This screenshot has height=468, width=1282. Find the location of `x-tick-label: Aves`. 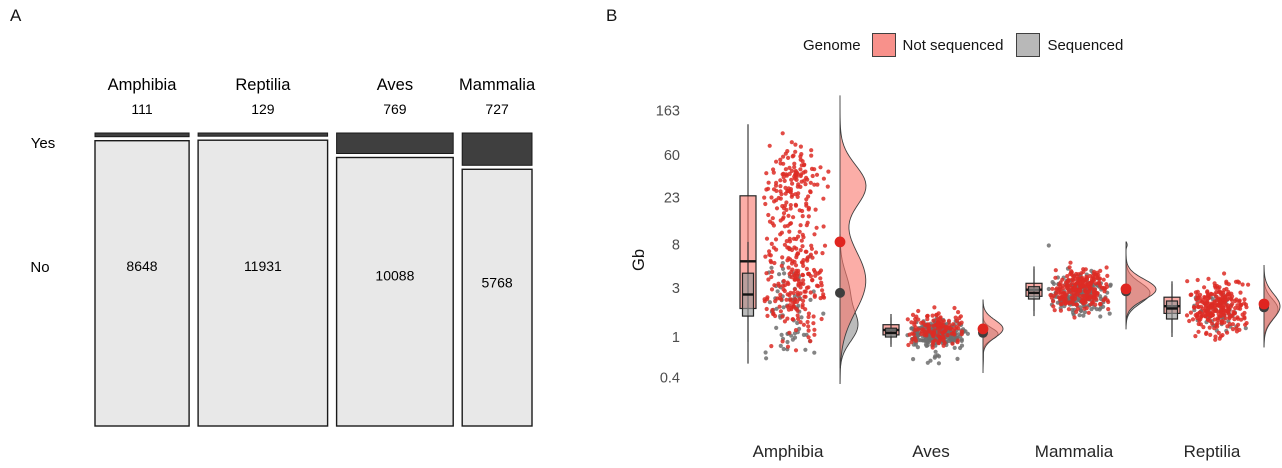

x-tick-label: Aves is located at coordinates (931, 451).